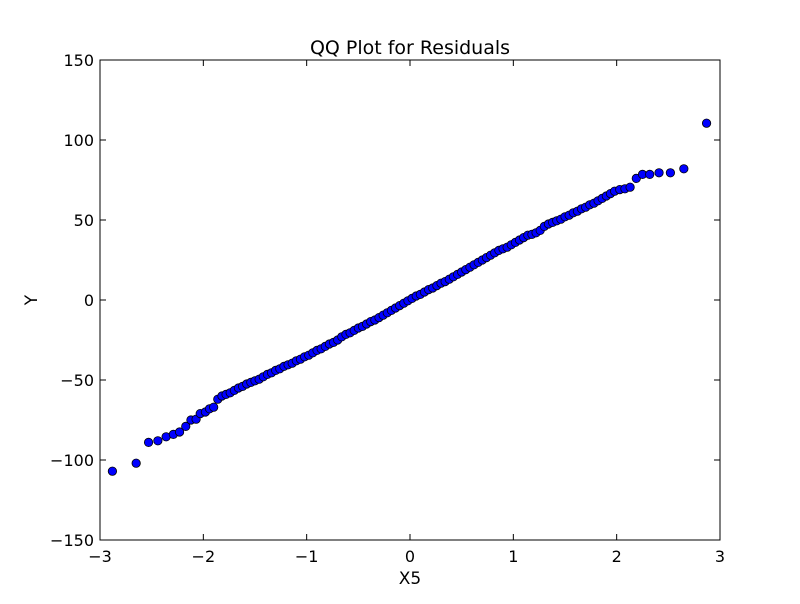 Image resolution: width=800 pixels, height=604 pixels. What do you see at coordinates (72, 540) in the screenshot?
I see `y-tick-label: −150` at bounding box center [72, 540].